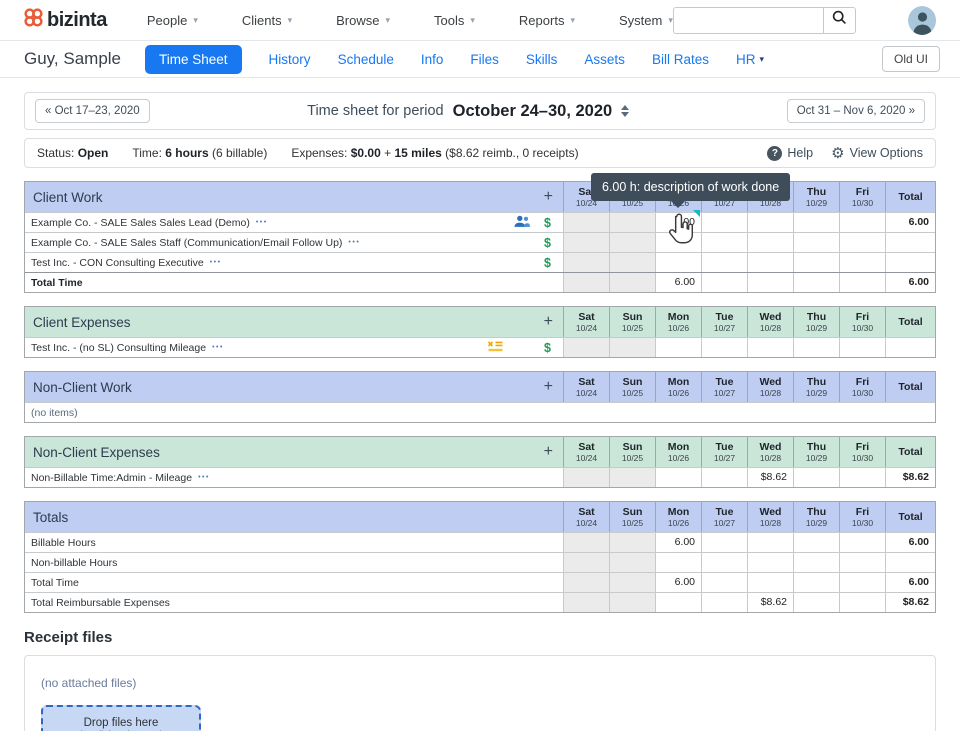 The image size is (960, 731). What do you see at coordinates (749, 59) in the screenshot?
I see `tab-hr: HR ▾` at bounding box center [749, 59].